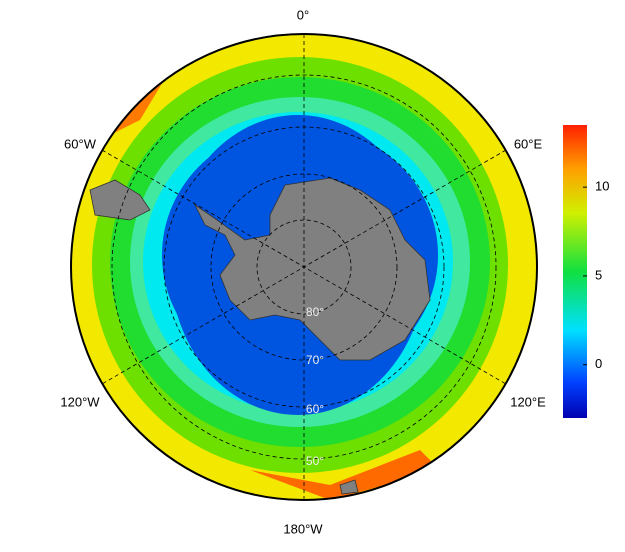  I want to click on colorbar: 0 5 10, so click(586, 271).